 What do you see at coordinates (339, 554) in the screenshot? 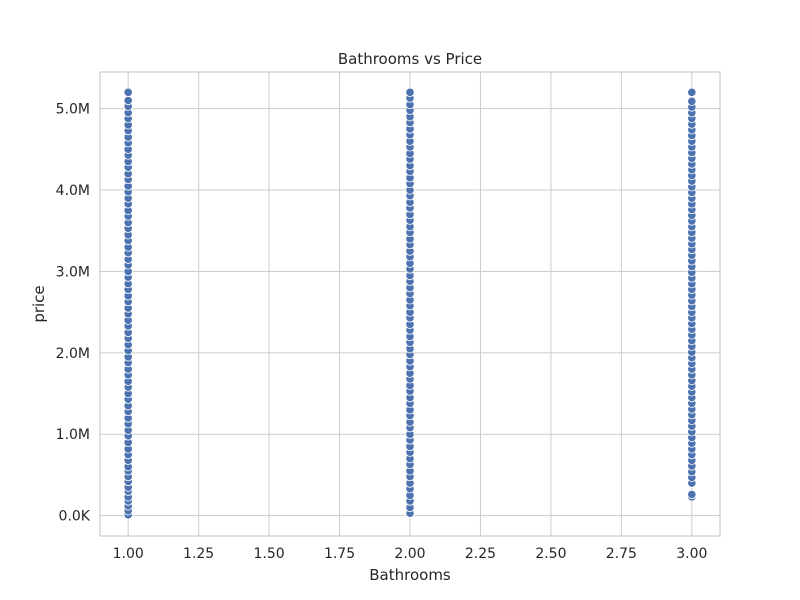
I see `x-tick-label: 1.75` at bounding box center [339, 554].